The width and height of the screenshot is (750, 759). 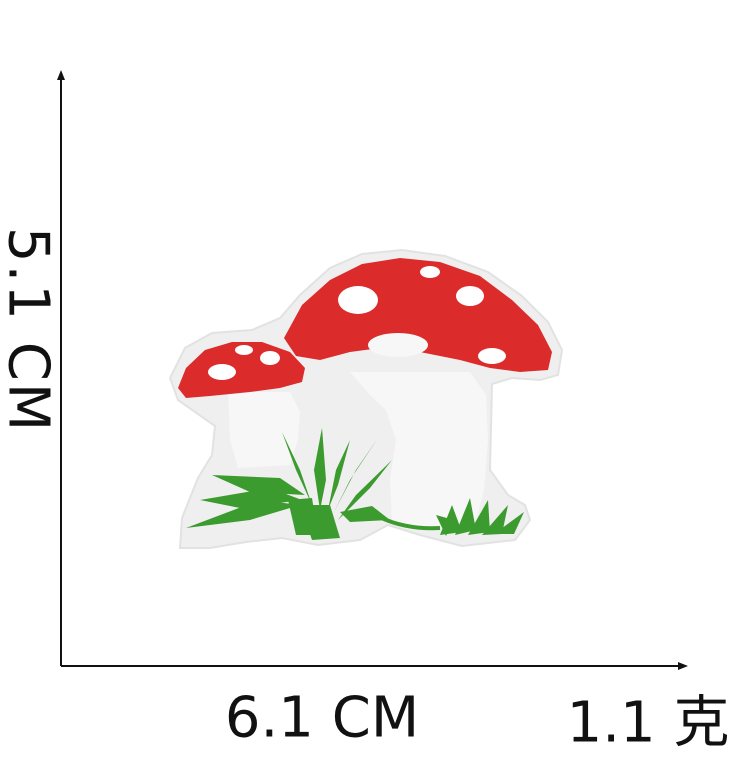 What do you see at coordinates (322, 718) in the screenshot?
I see `width-dimension-label: 6.1 CM` at bounding box center [322, 718].